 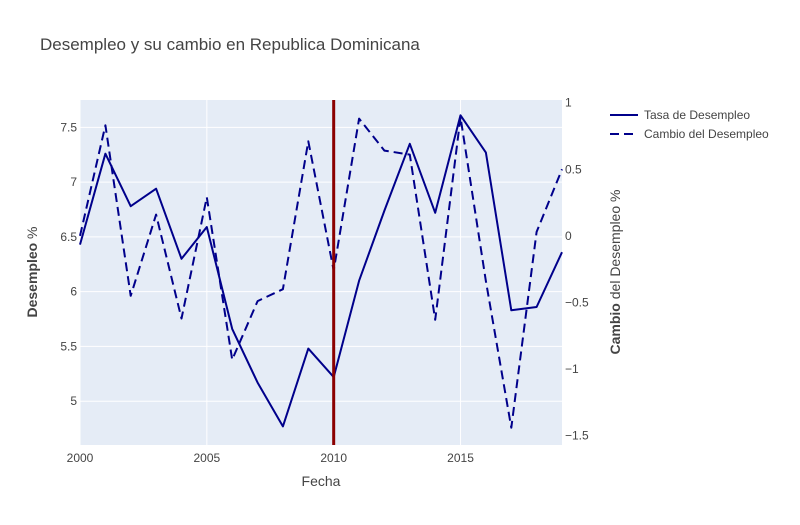 I want to click on legend-item-tasa: Tasa de Desempleo, so click(x=680, y=115).